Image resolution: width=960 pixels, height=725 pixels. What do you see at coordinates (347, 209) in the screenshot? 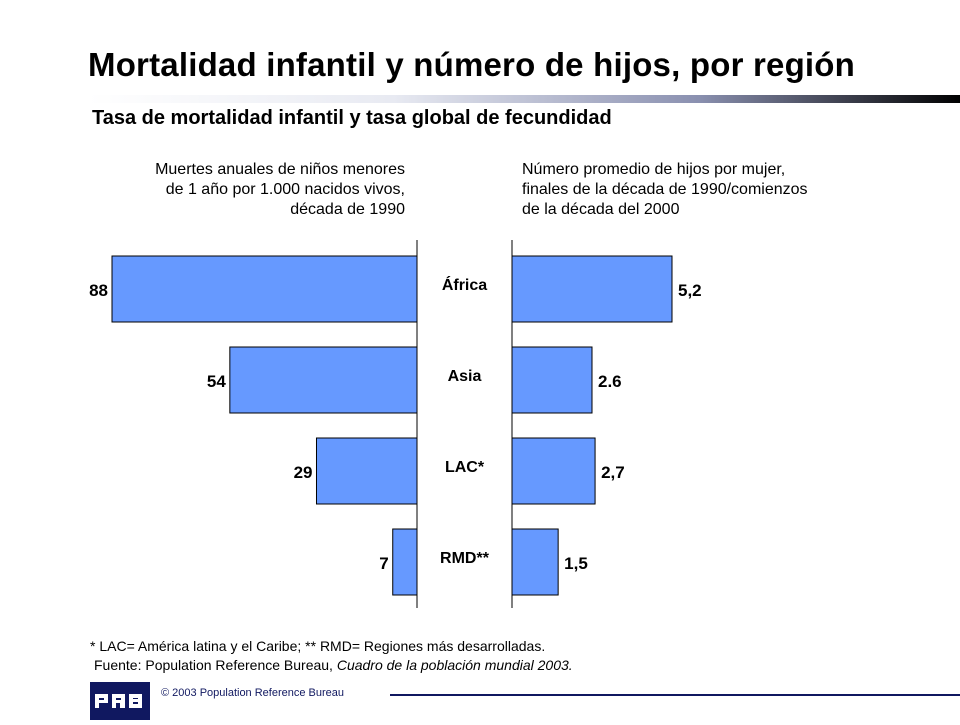
I see `left-caption-line: década de 1990` at bounding box center [347, 209].